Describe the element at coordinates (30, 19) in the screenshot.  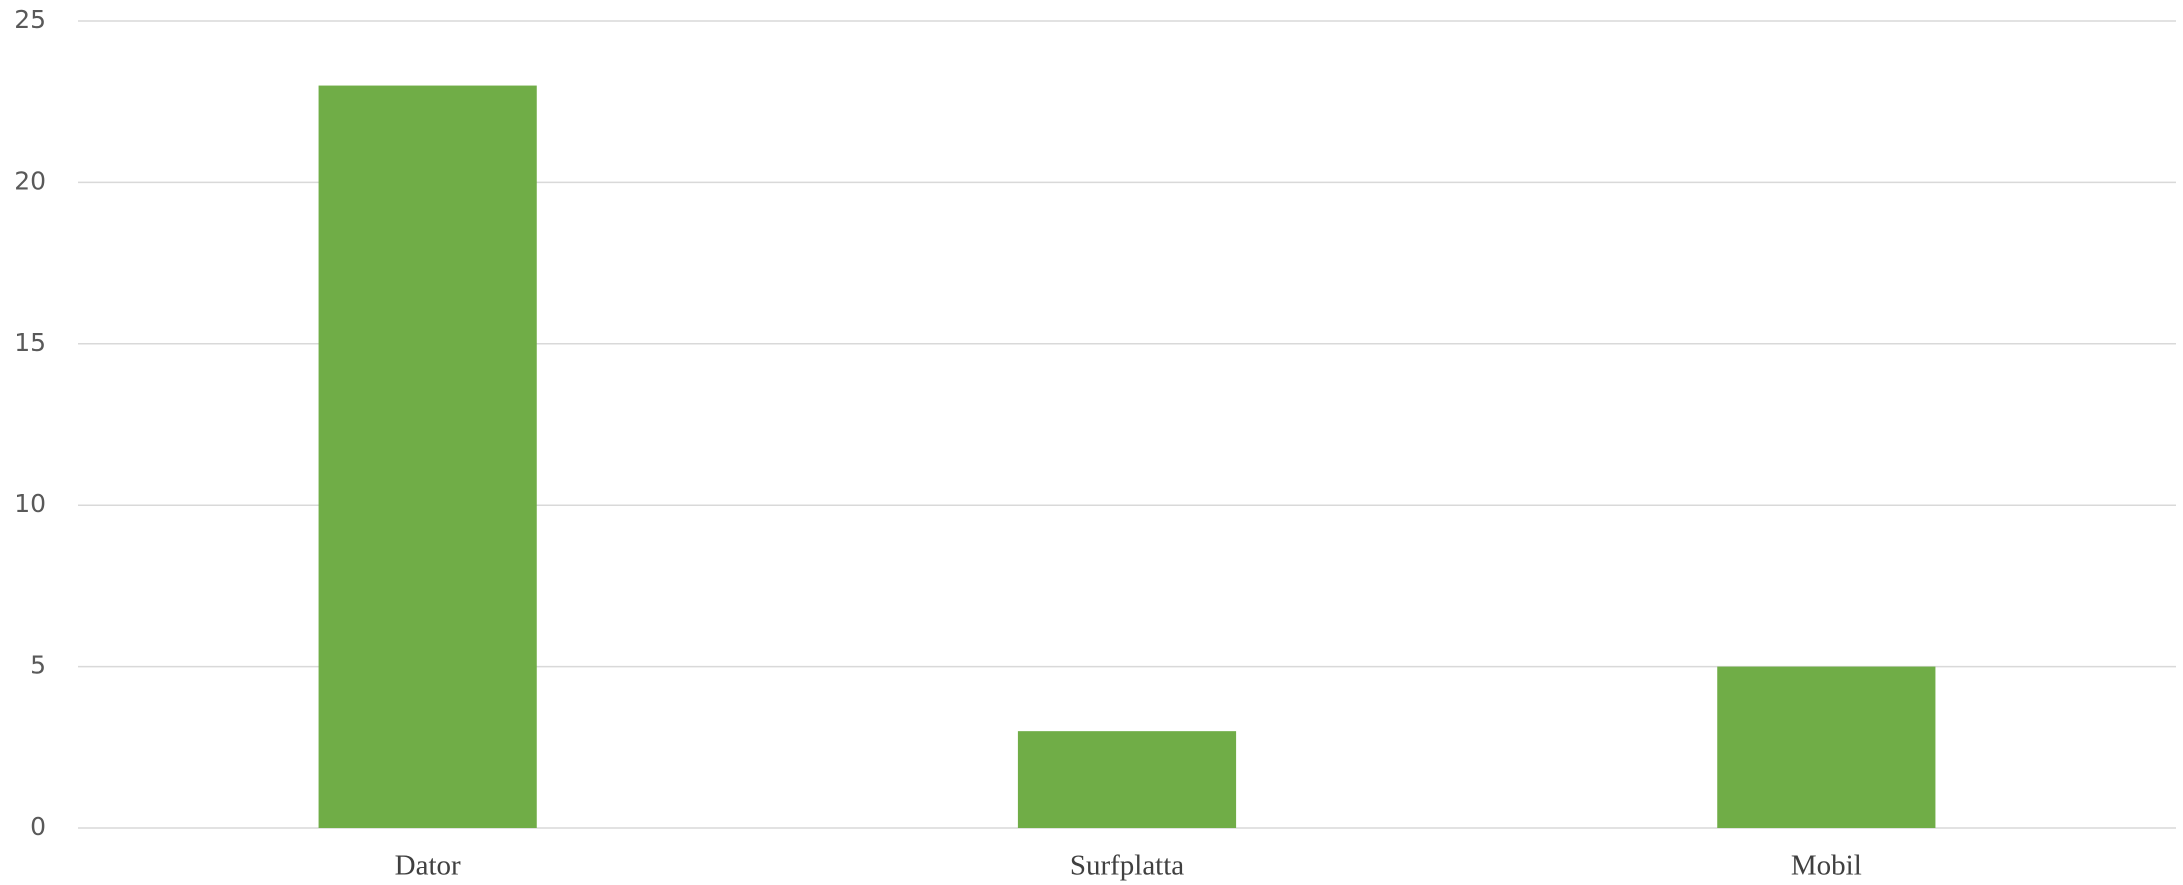
I see `y-tick-label: 25` at that location.